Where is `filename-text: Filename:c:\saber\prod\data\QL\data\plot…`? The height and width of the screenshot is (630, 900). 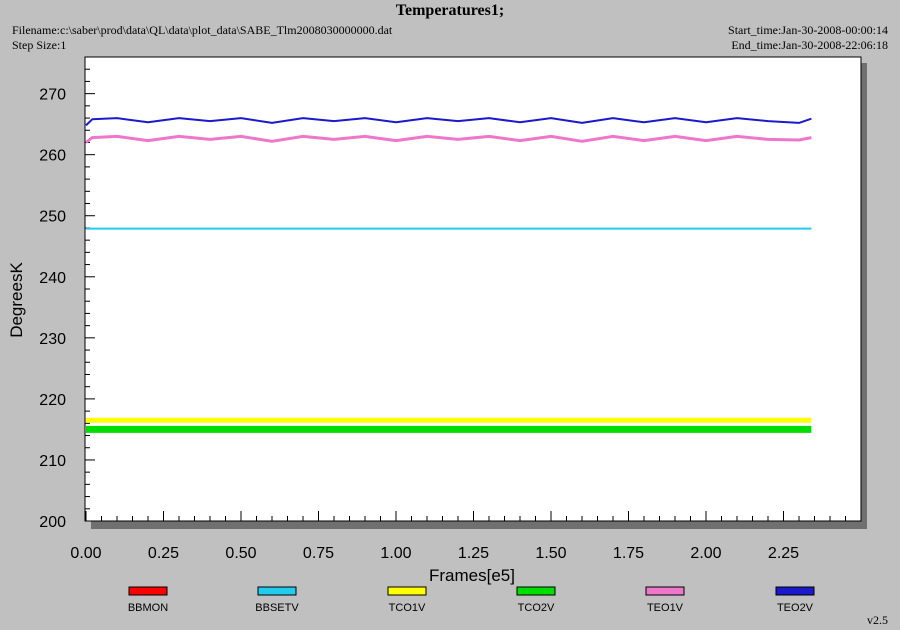
filename-text: Filename:c:\saber\prod\data\QL\data\plot… is located at coordinates (202, 30).